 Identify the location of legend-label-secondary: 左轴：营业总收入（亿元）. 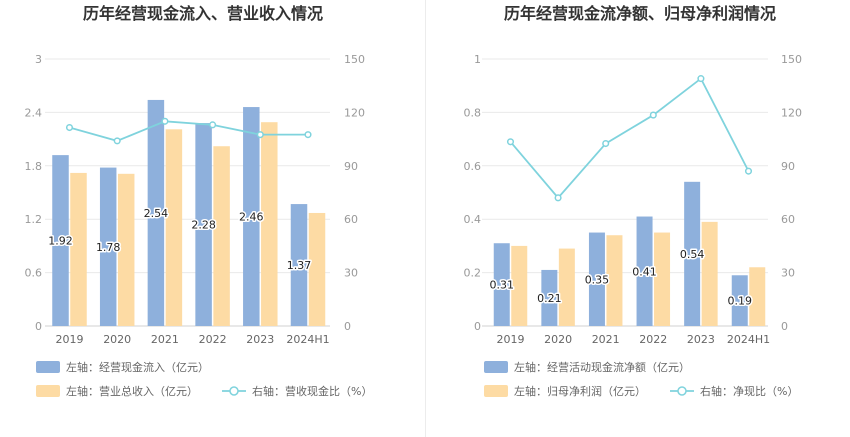
(132, 391).